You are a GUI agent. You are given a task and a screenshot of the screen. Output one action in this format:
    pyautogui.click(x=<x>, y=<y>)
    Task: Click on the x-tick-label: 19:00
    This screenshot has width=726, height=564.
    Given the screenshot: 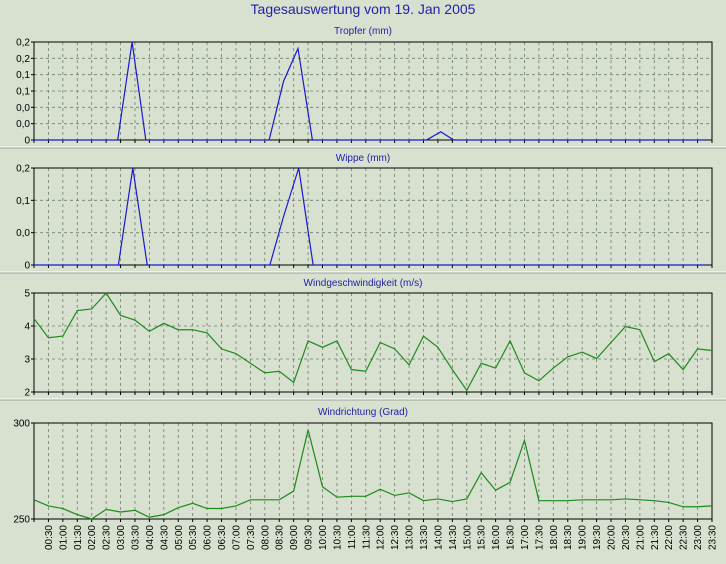 What is the action you would take?
    pyautogui.click(x=583, y=537)
    